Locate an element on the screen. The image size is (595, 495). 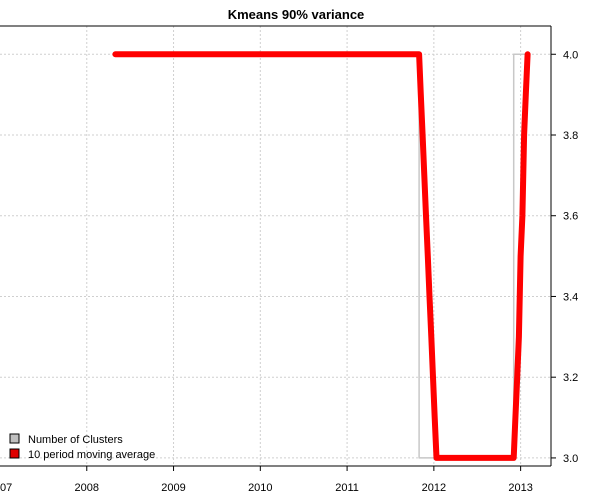
x-tick-label-2010: 2010 is located at coordinates (260, 488).